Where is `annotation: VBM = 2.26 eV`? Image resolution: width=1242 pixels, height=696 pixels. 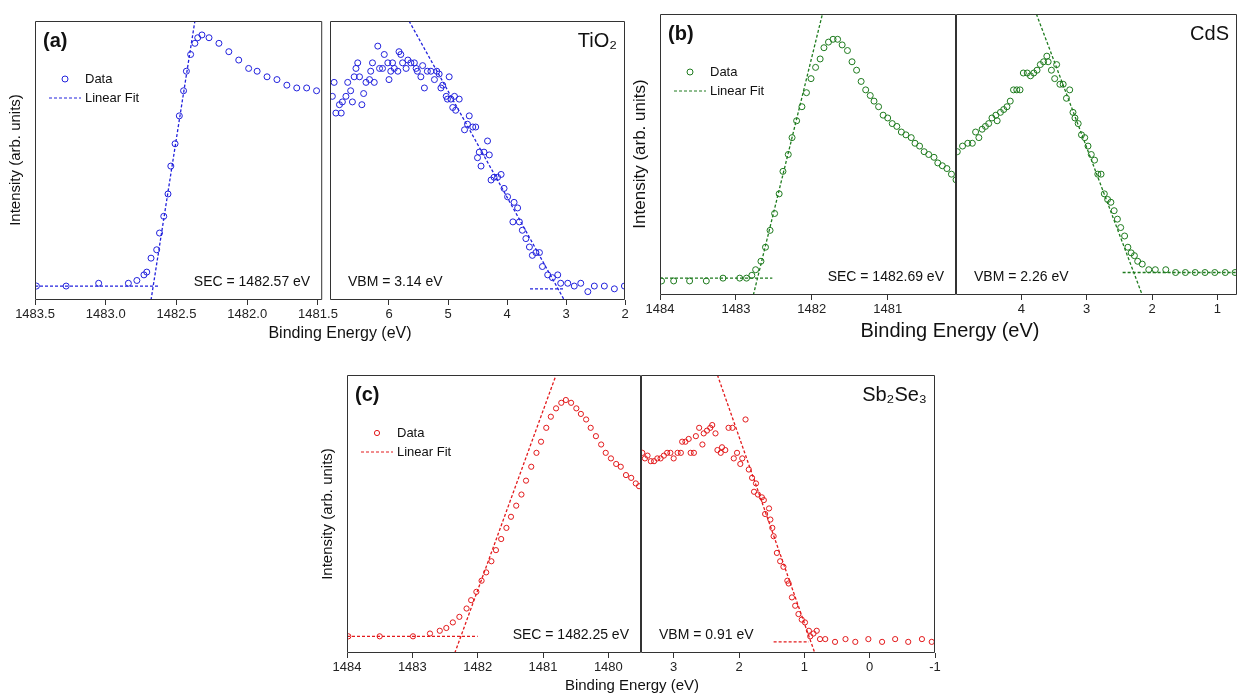
annotation: VBM = 2.26 eV is located at coordinates (1022, 276).